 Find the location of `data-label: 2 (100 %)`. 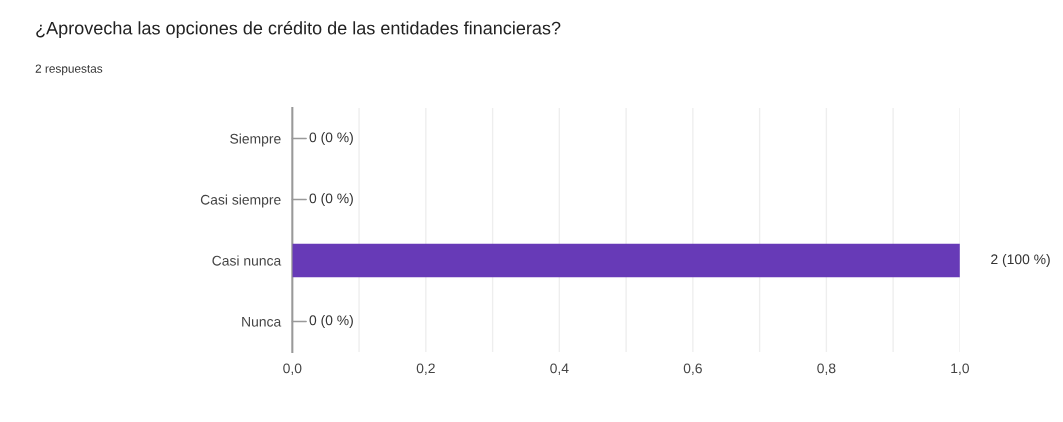

data-label: 2 (100 %) is located at coordinates (1020, 260).